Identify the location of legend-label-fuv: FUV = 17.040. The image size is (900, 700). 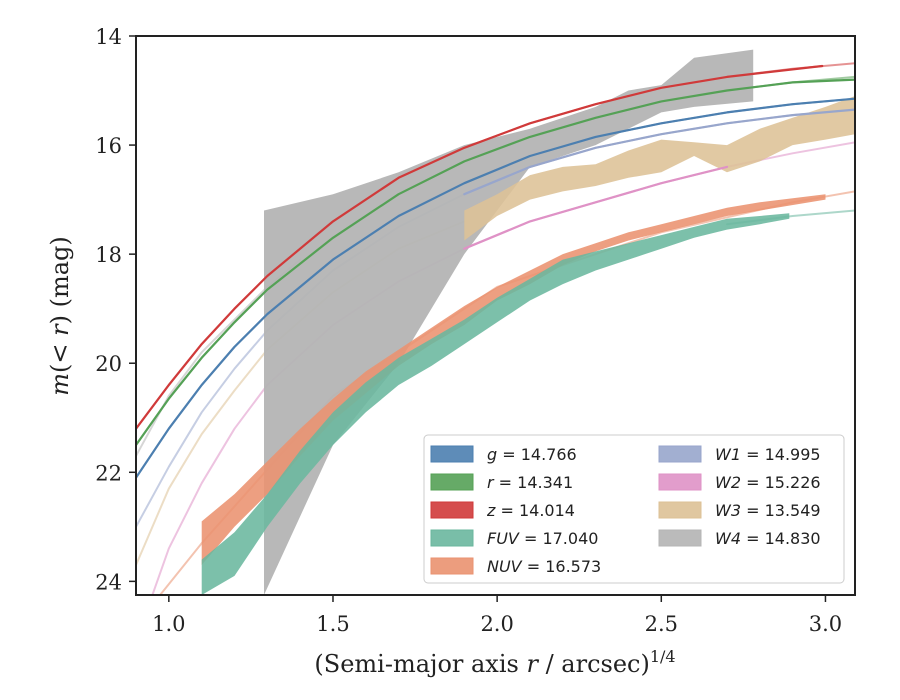
(542, 538).